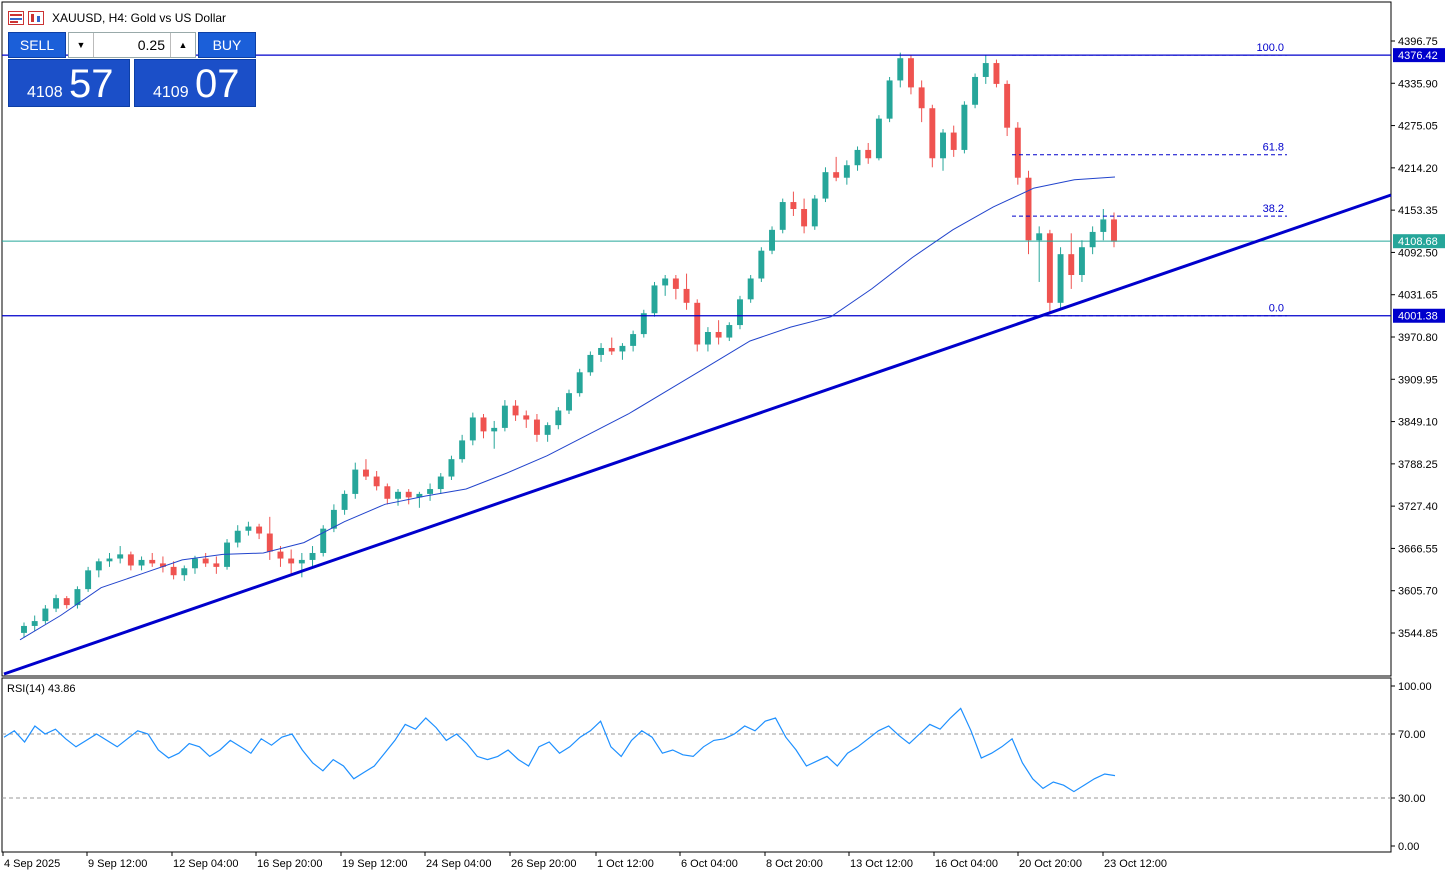  Describe the element at coordinates (1418, 465) in the screenshot. I see `price-tick-label: 3788.25` at that location.